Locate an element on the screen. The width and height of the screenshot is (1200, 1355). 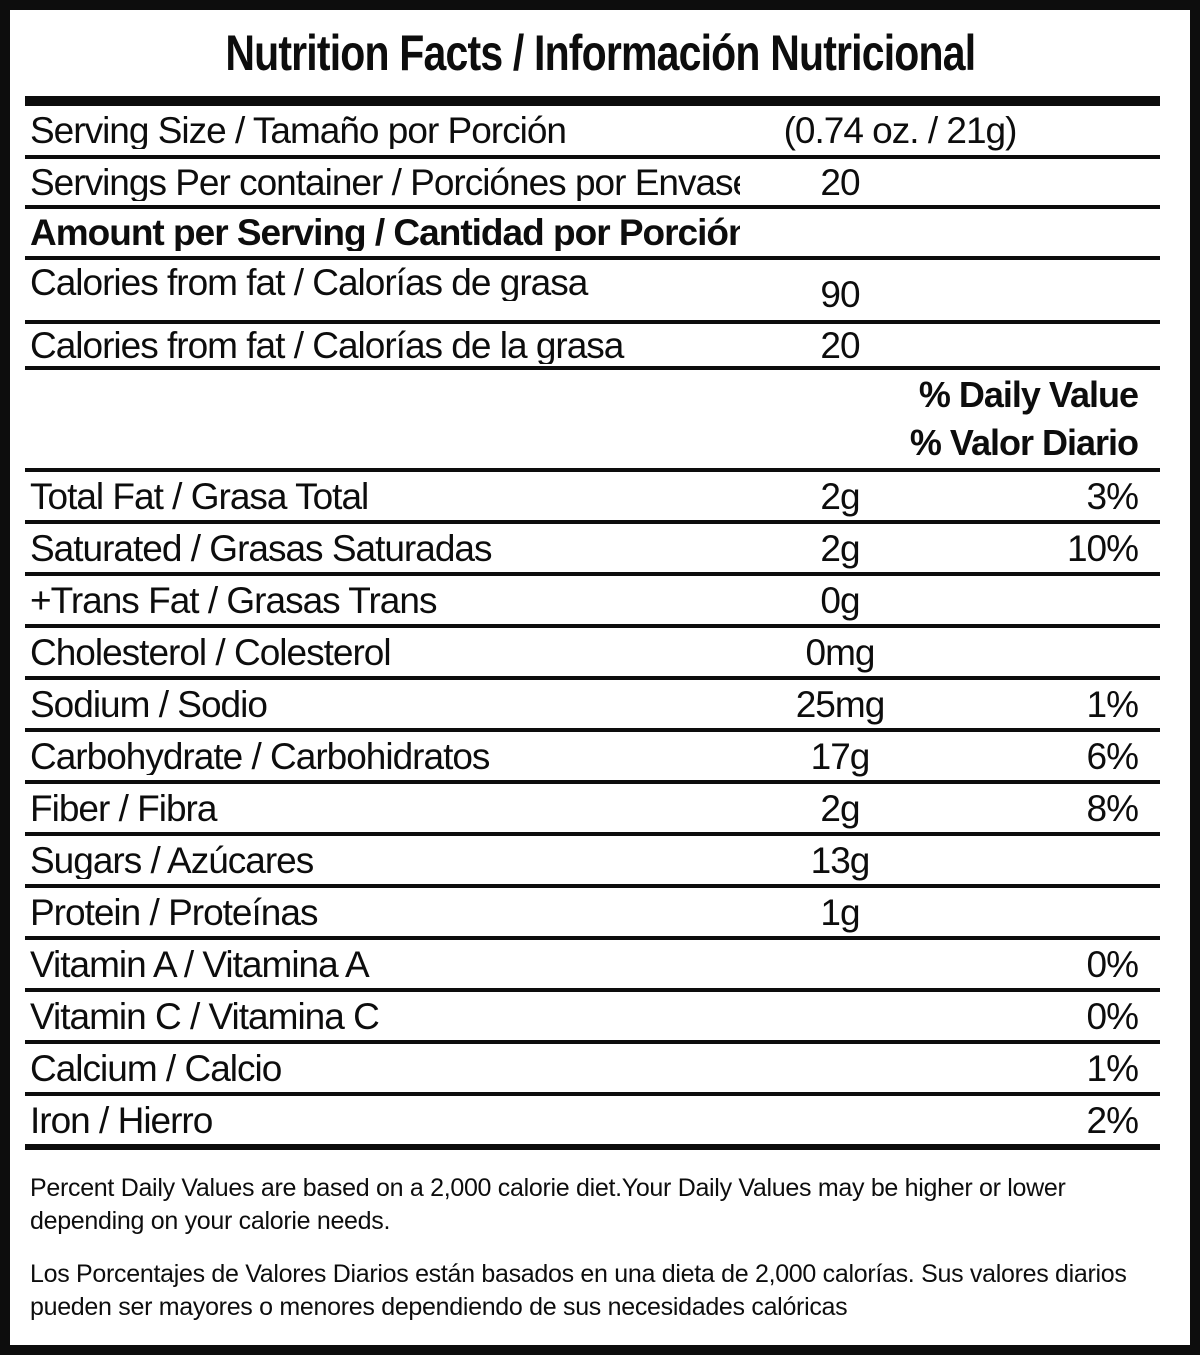
row-sugars: Sugars / Azúcares 13g is located at coordinates (592, 860).